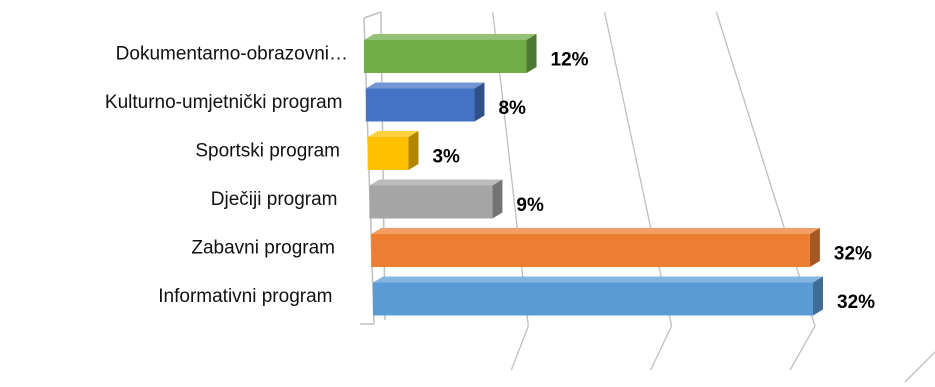 Image resolution: width=935 pixels, height=387 pixels. I want to click on wall-top-edge, so click(372, 15).